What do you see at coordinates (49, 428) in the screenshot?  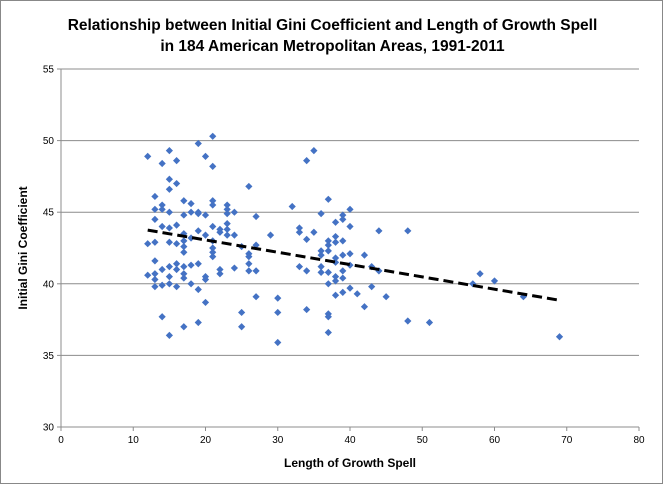 I see `y-tick-label: 30` at bounding box center [49, 428].